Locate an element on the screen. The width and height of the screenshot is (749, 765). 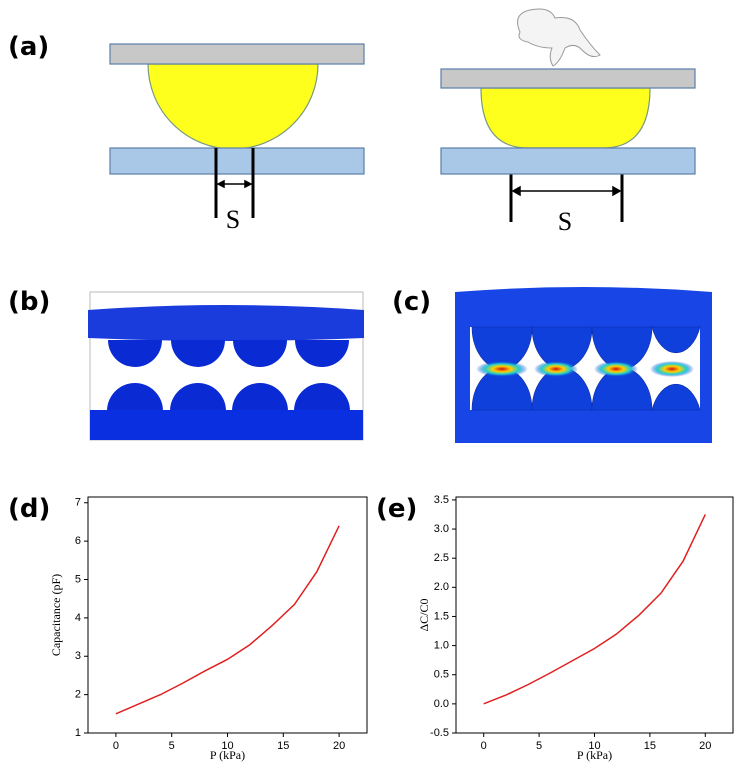
y-tick-label: 7 is located at coordinates (78, 503).